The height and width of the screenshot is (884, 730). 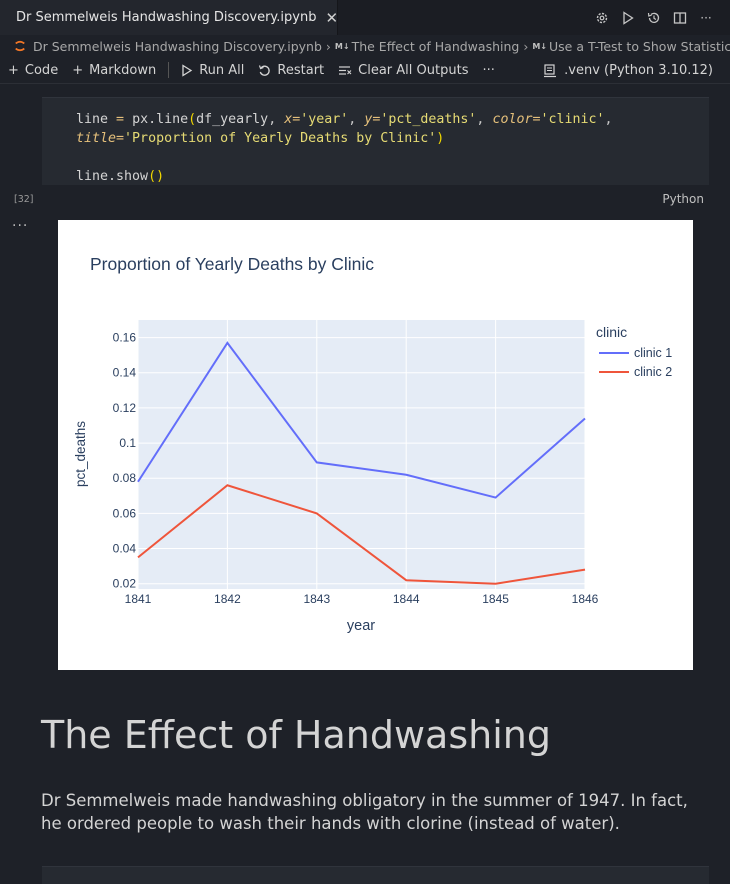 What do you see at coordinates (41, 70) in the screenshot?
I see `add-code-label: Code` at bounding box center [41, 70].